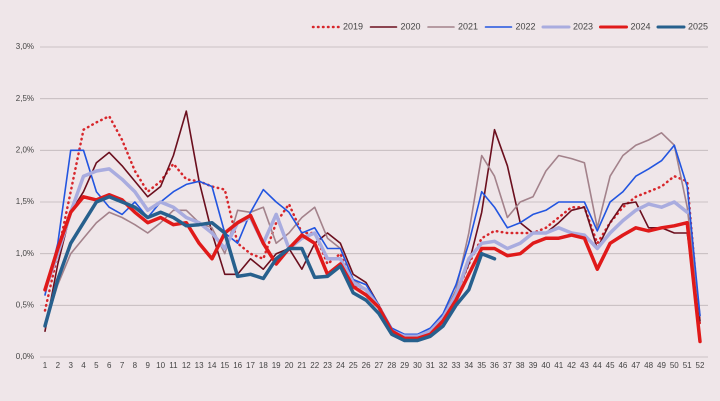 The height and width of the screenshot is (401, 720). Describe the element at coordinates (443, 365) in the screenshot. I see `x-tick-label: 32` at that location.